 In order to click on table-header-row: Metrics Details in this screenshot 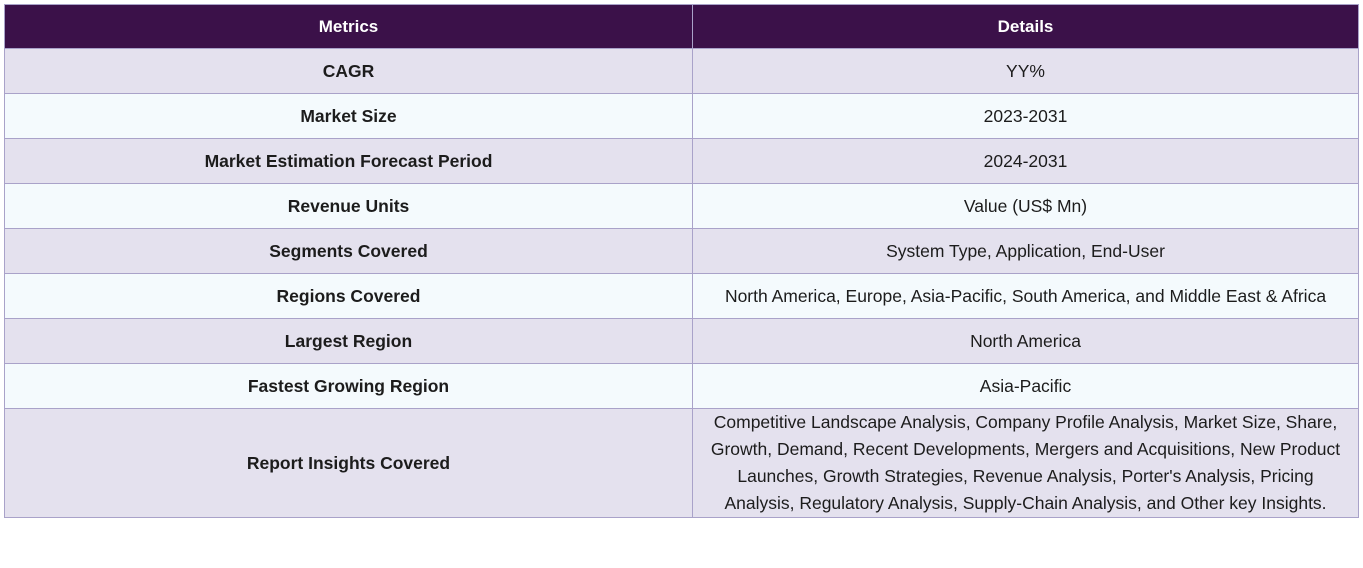, I will do `click(681, 26)`.